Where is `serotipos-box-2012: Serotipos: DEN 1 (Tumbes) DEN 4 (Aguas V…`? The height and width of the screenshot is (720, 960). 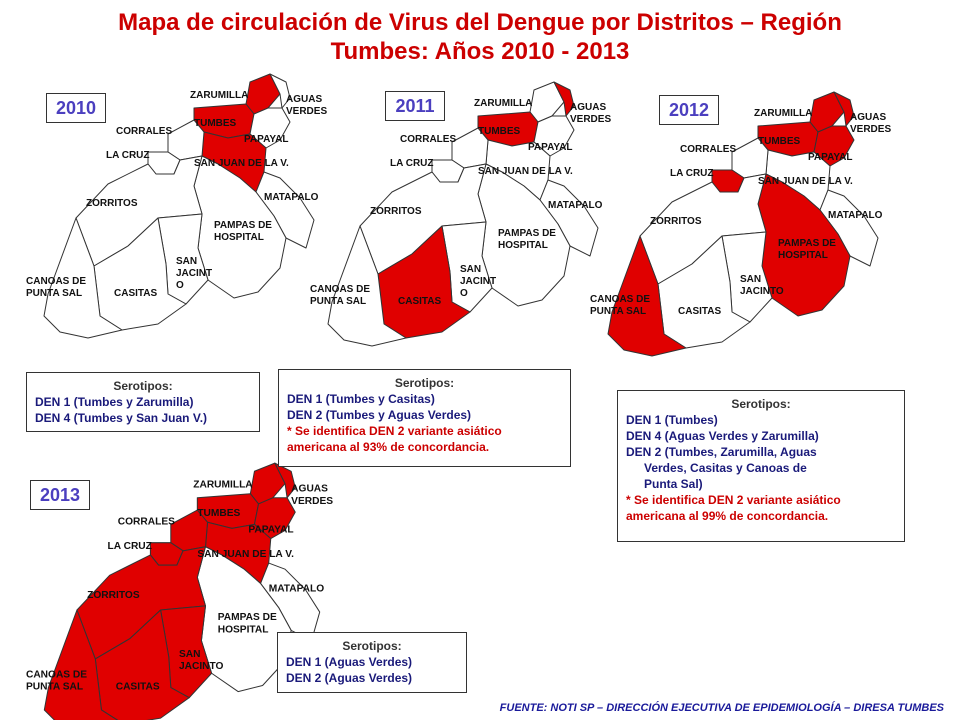 serotipos-box-2012: Serotipos: DEN 1 (Tumbes) DEN 4 (Aguas V… is located at coordinates (761, 466).